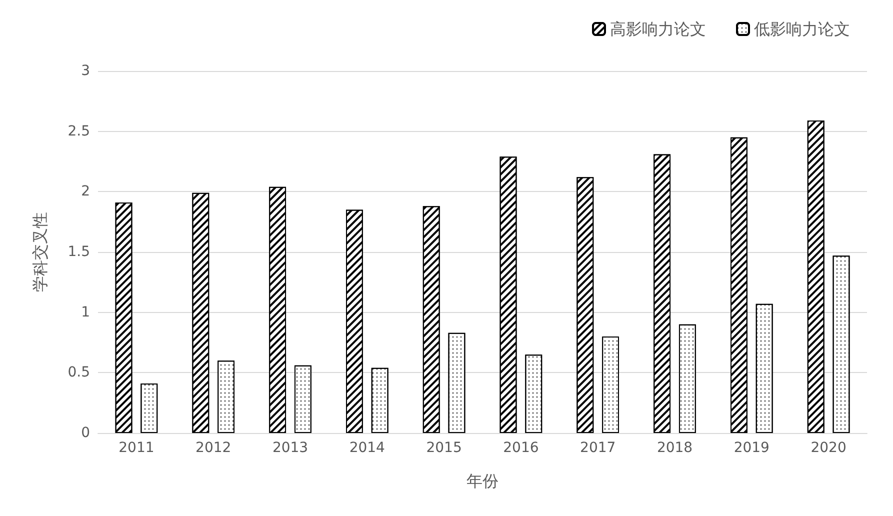 This screenshot has width=893, height=516. I want to click on x-tick-label: 2013, so click(290, 448).